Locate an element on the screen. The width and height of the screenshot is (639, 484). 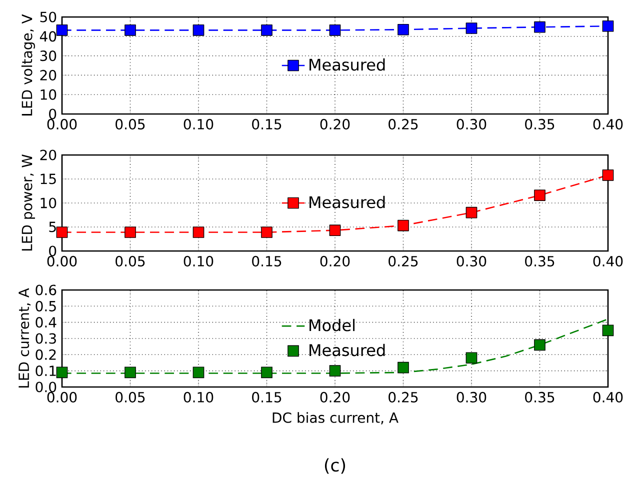
y-tick-label: 0.1 is located at coordinates (46, 371).